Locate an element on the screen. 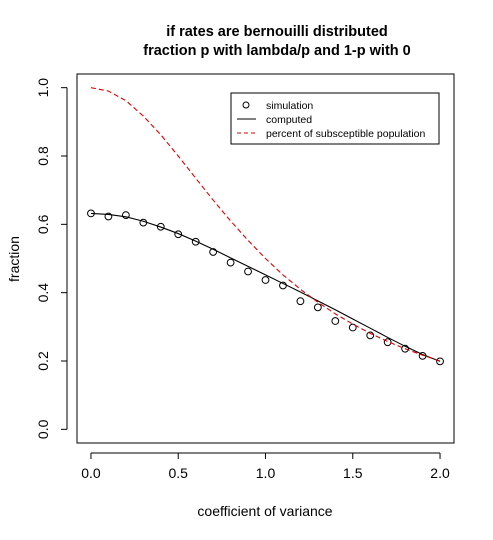 The height and width of the screenshot is (540, 493). chart-title-line1: if rates are bernouilli distributed is located at coordinates (277, 32).